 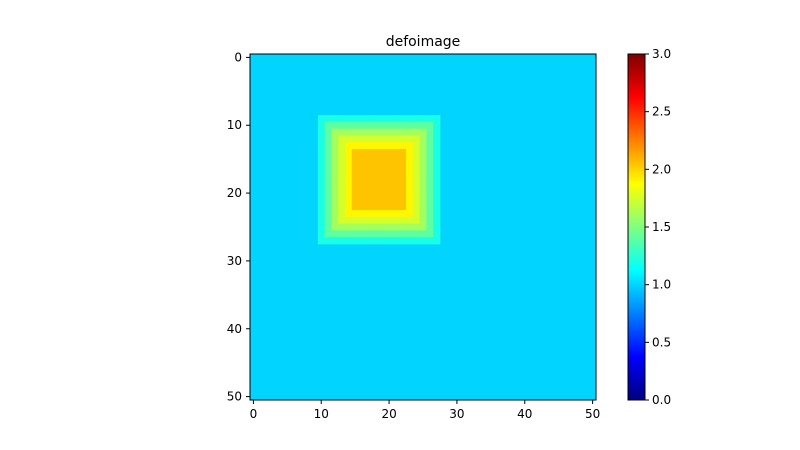 What do you see at coordinates (456, 414) in the screenshot?
I see `x-tick-label: 30` at bounding box center [456, 414].